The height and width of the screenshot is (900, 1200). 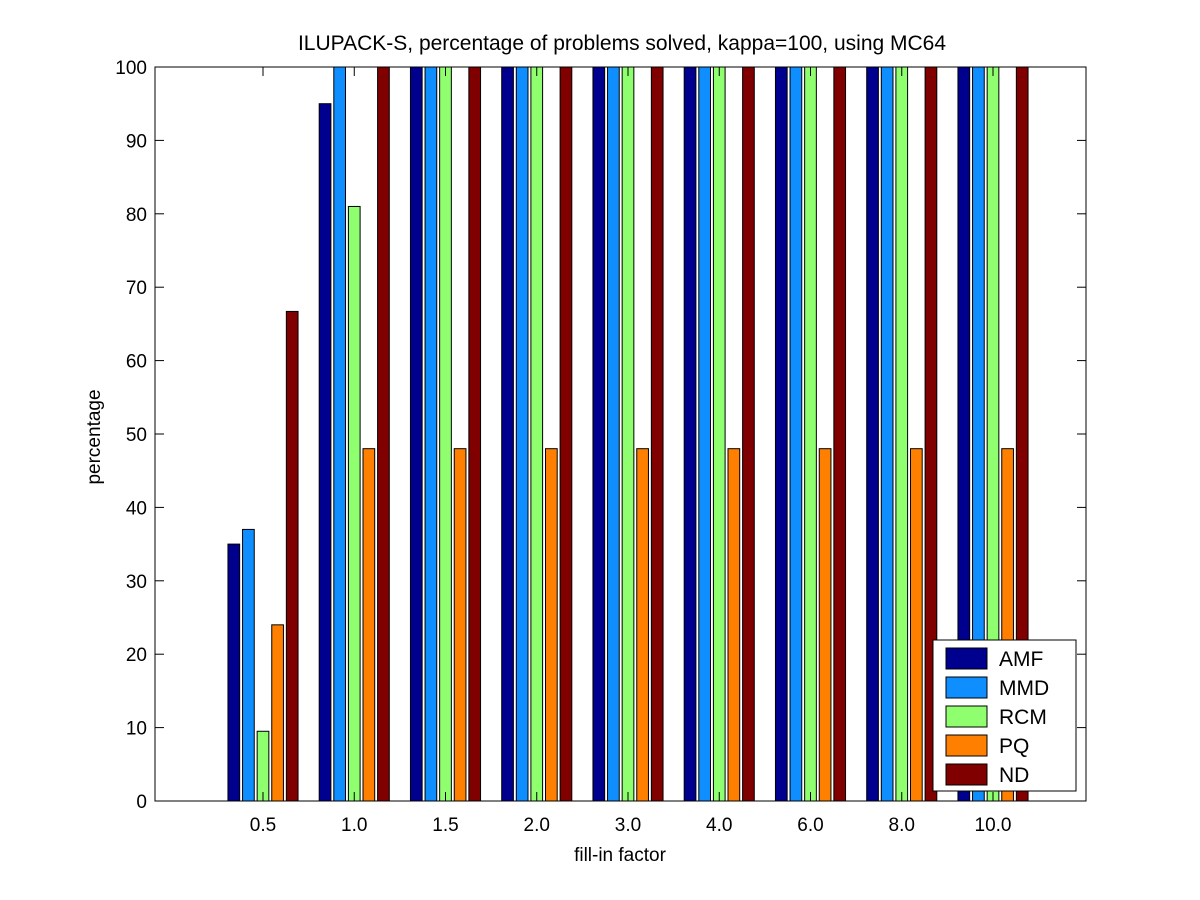 I want to click on bar-mmd-1.0, so click(x=339, y=434).